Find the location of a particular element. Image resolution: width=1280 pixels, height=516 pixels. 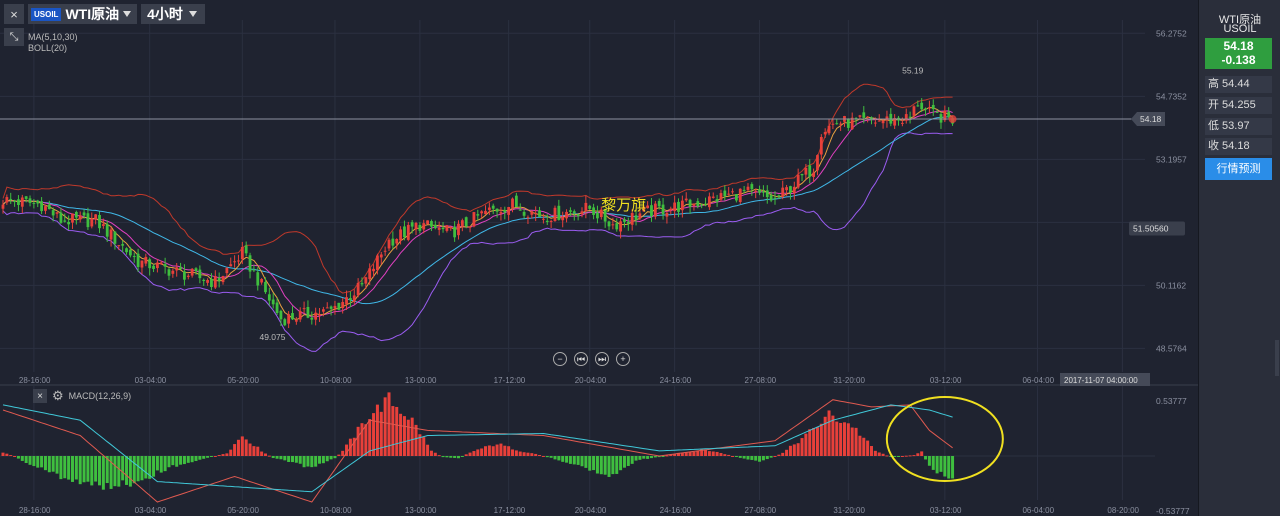

x-tick-label: 31-20:00 is located at coordinates (849, 380).